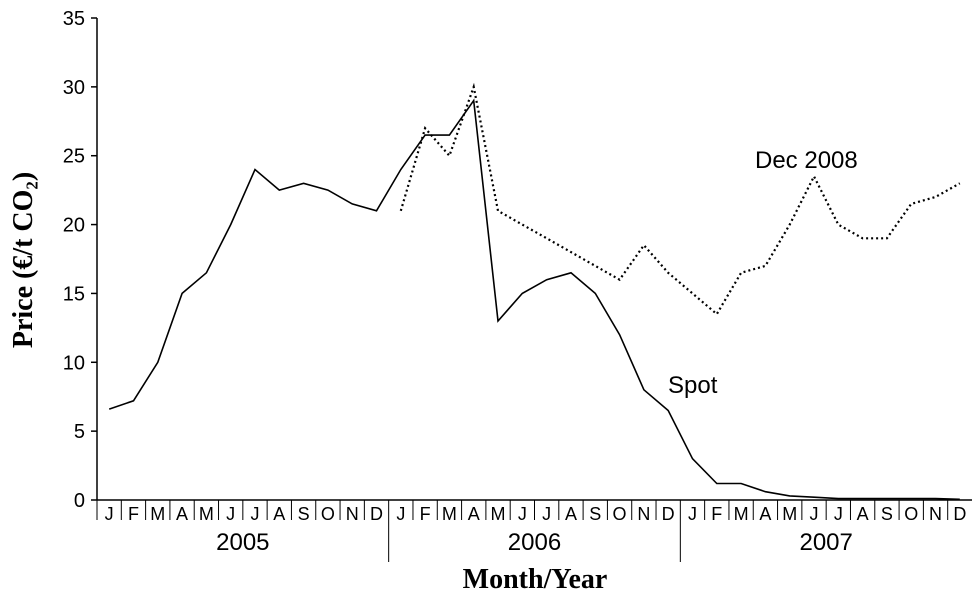 The image size is (975, 602). What do you see at coordinates (693, 385) in the screenshot?
I see `series-label: Spot` at bounding box center [693, 385].